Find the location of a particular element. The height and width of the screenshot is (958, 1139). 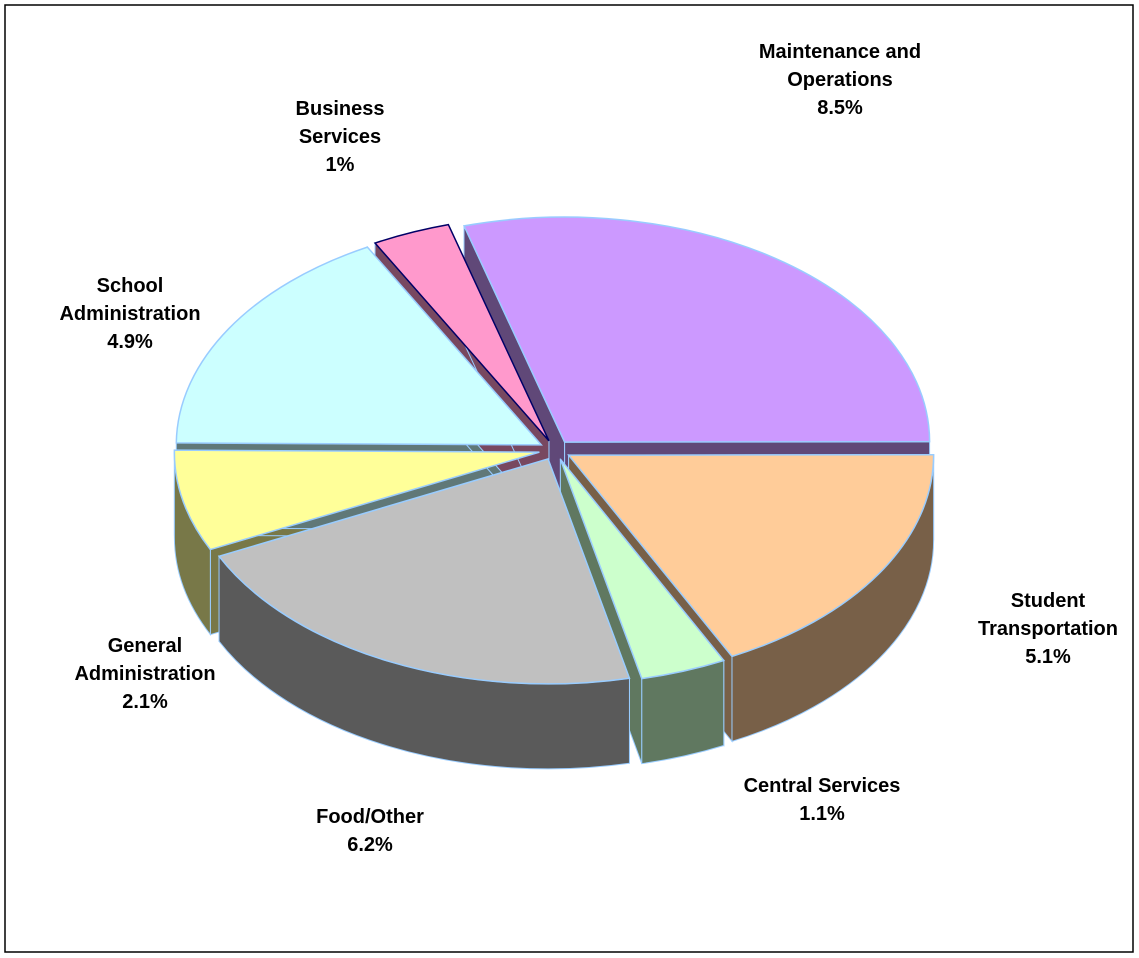

slice-label: Student Transportation 5.1% is located at coordinates (1048, 629).